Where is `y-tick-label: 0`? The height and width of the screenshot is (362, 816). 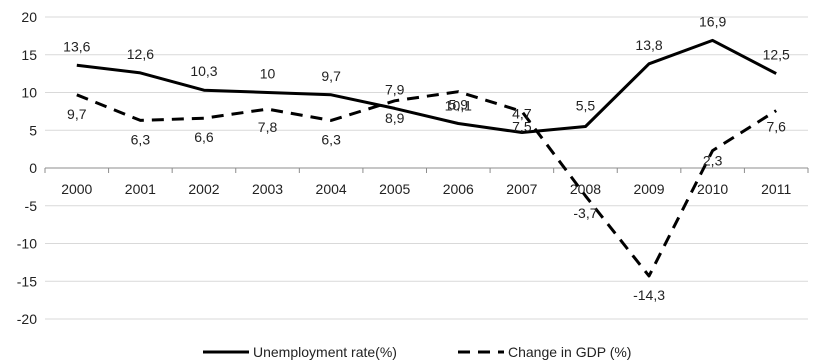 y-tick-label: 0 is located at coordinates (33, 168).